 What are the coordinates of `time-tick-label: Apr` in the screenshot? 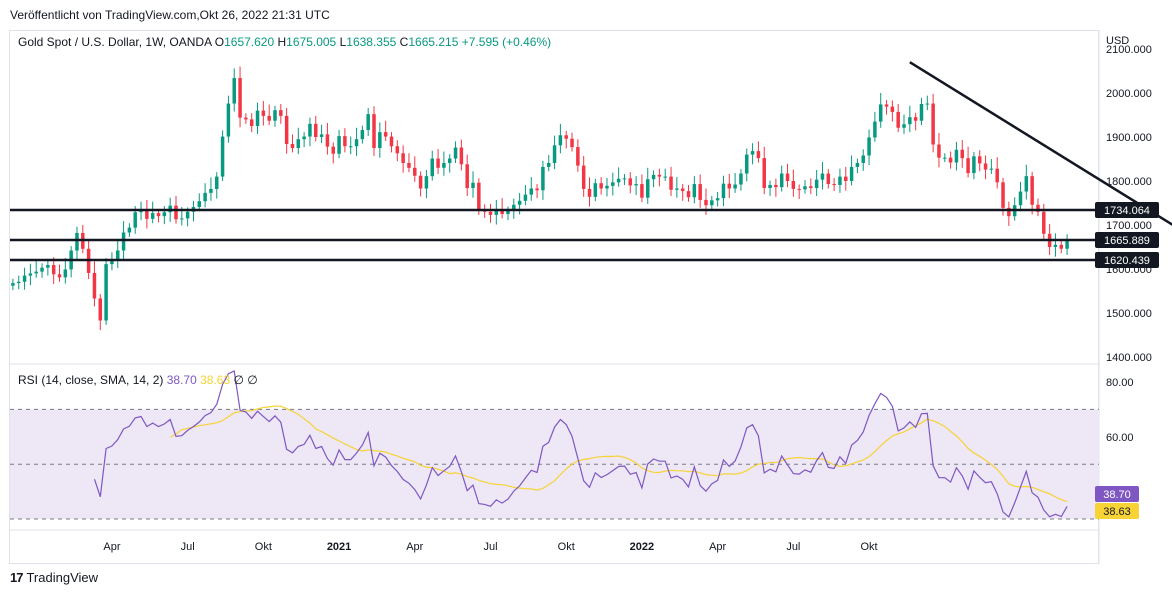 It's located at (717, 547).